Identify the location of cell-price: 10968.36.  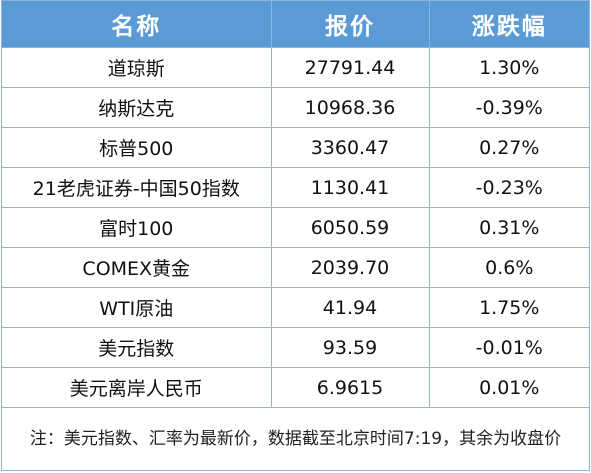
(349, 107).